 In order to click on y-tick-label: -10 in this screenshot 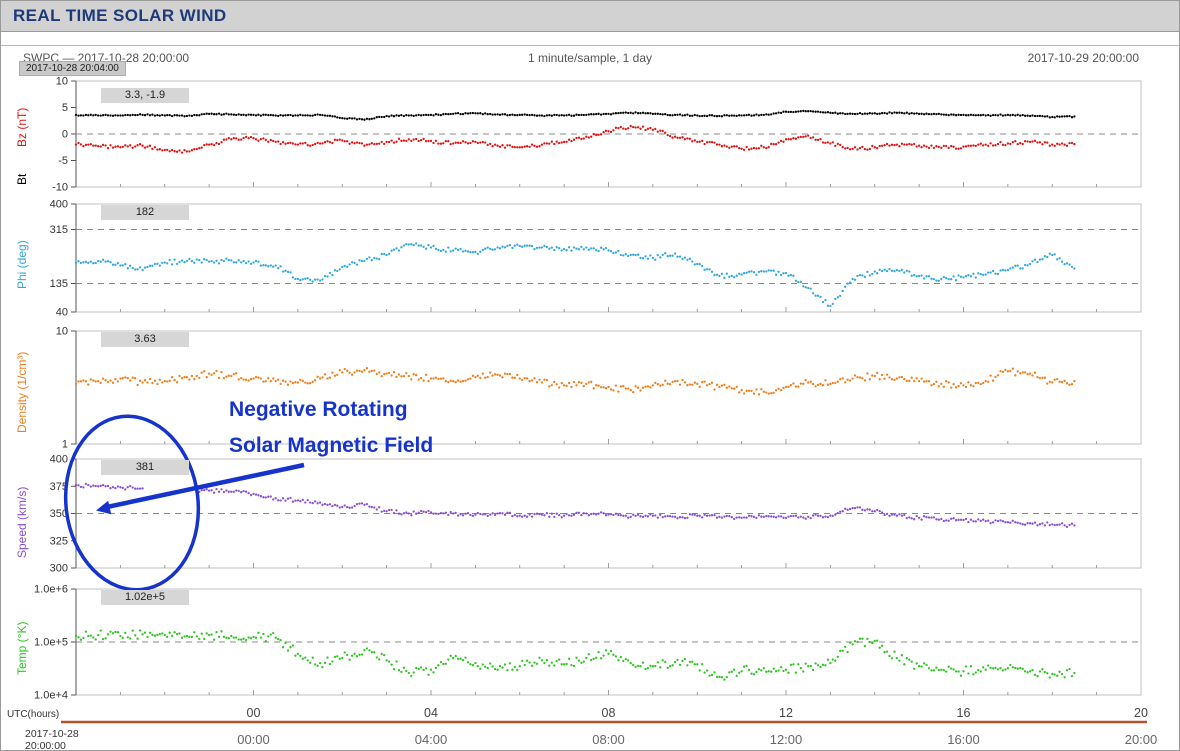, I will do `click(60, 188)`.